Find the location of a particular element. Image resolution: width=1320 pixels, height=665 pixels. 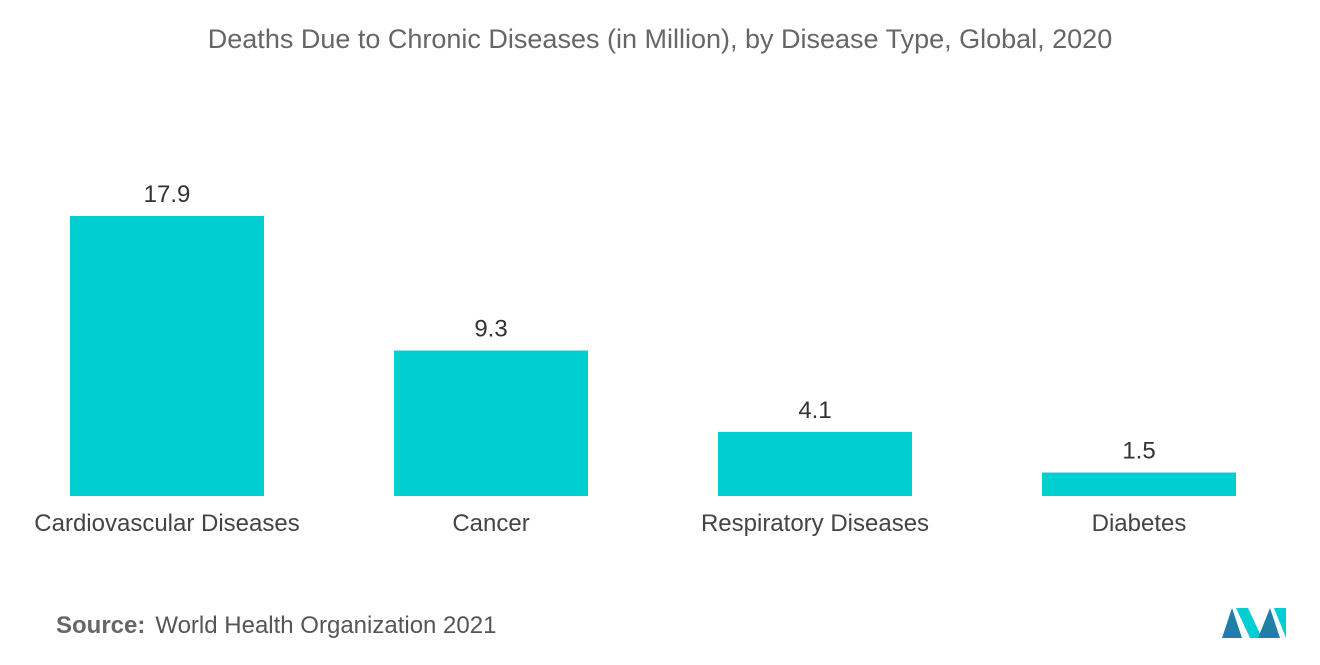

value-label-1: 9.3 is located at coordinates (490, 329).